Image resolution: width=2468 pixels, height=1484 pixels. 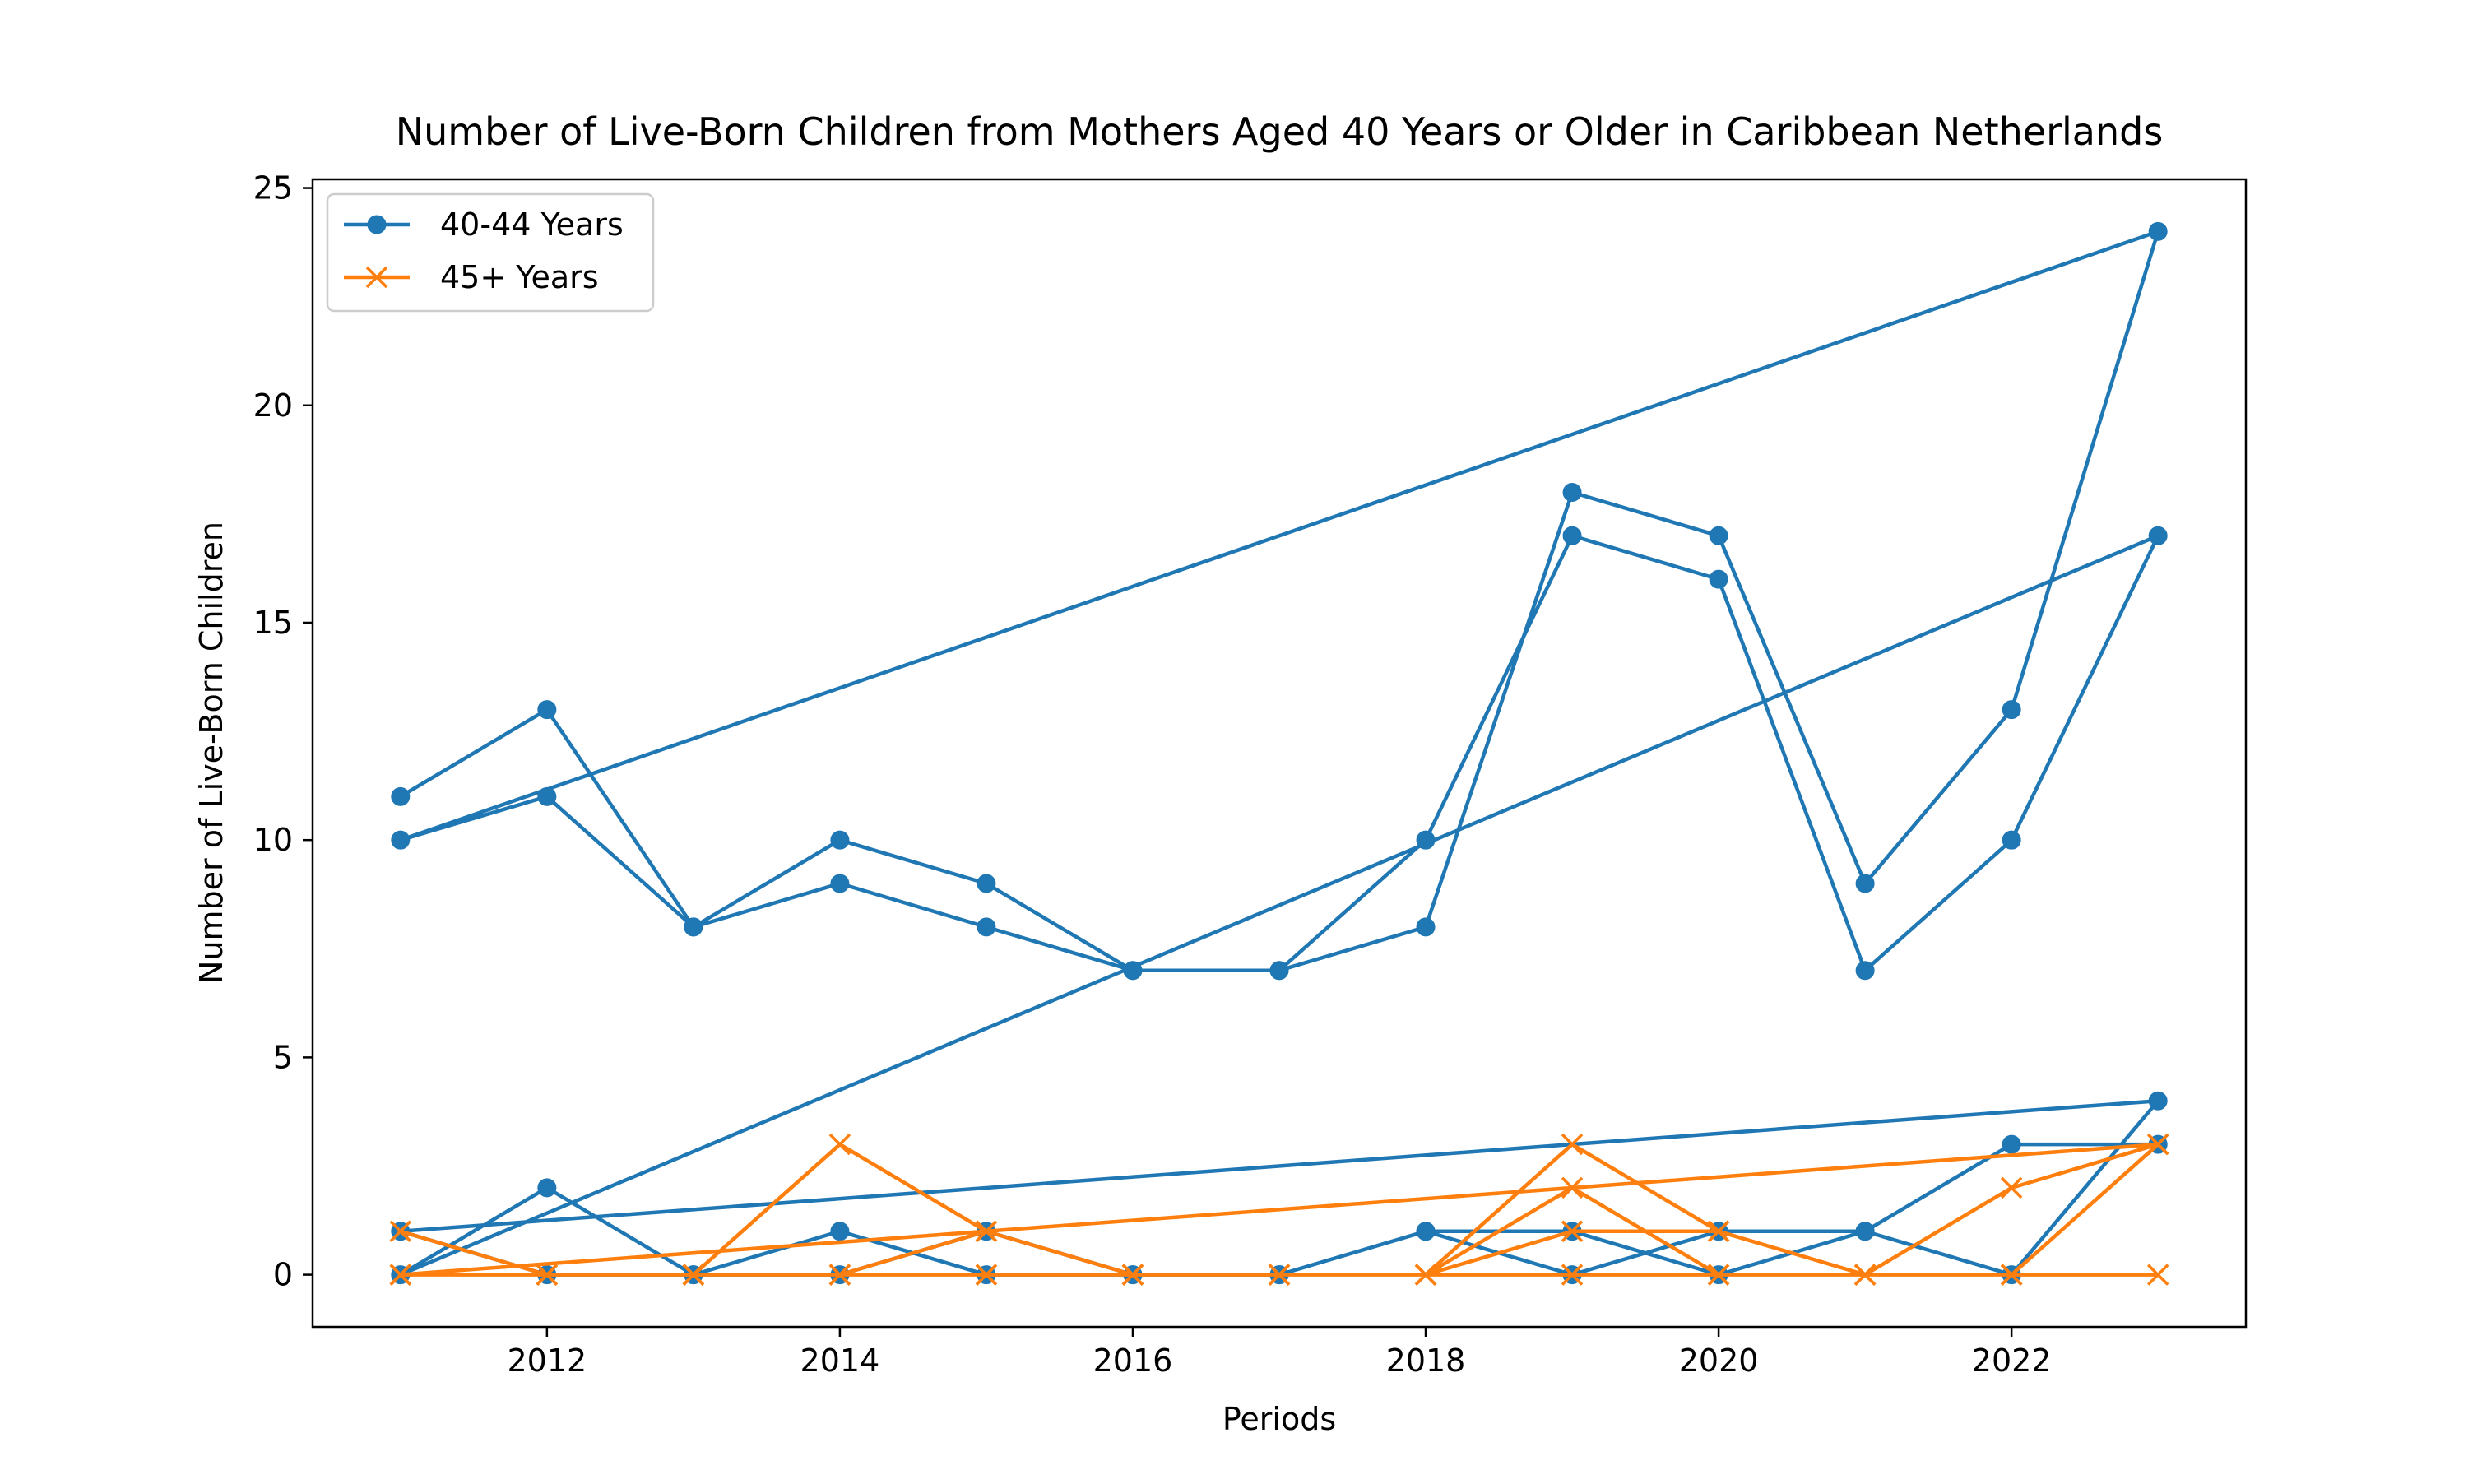 What do you see at coordinates (283, 1057) in the screenshot?
I see `y-tick-label: 5` at bounding box center [283, 1057].